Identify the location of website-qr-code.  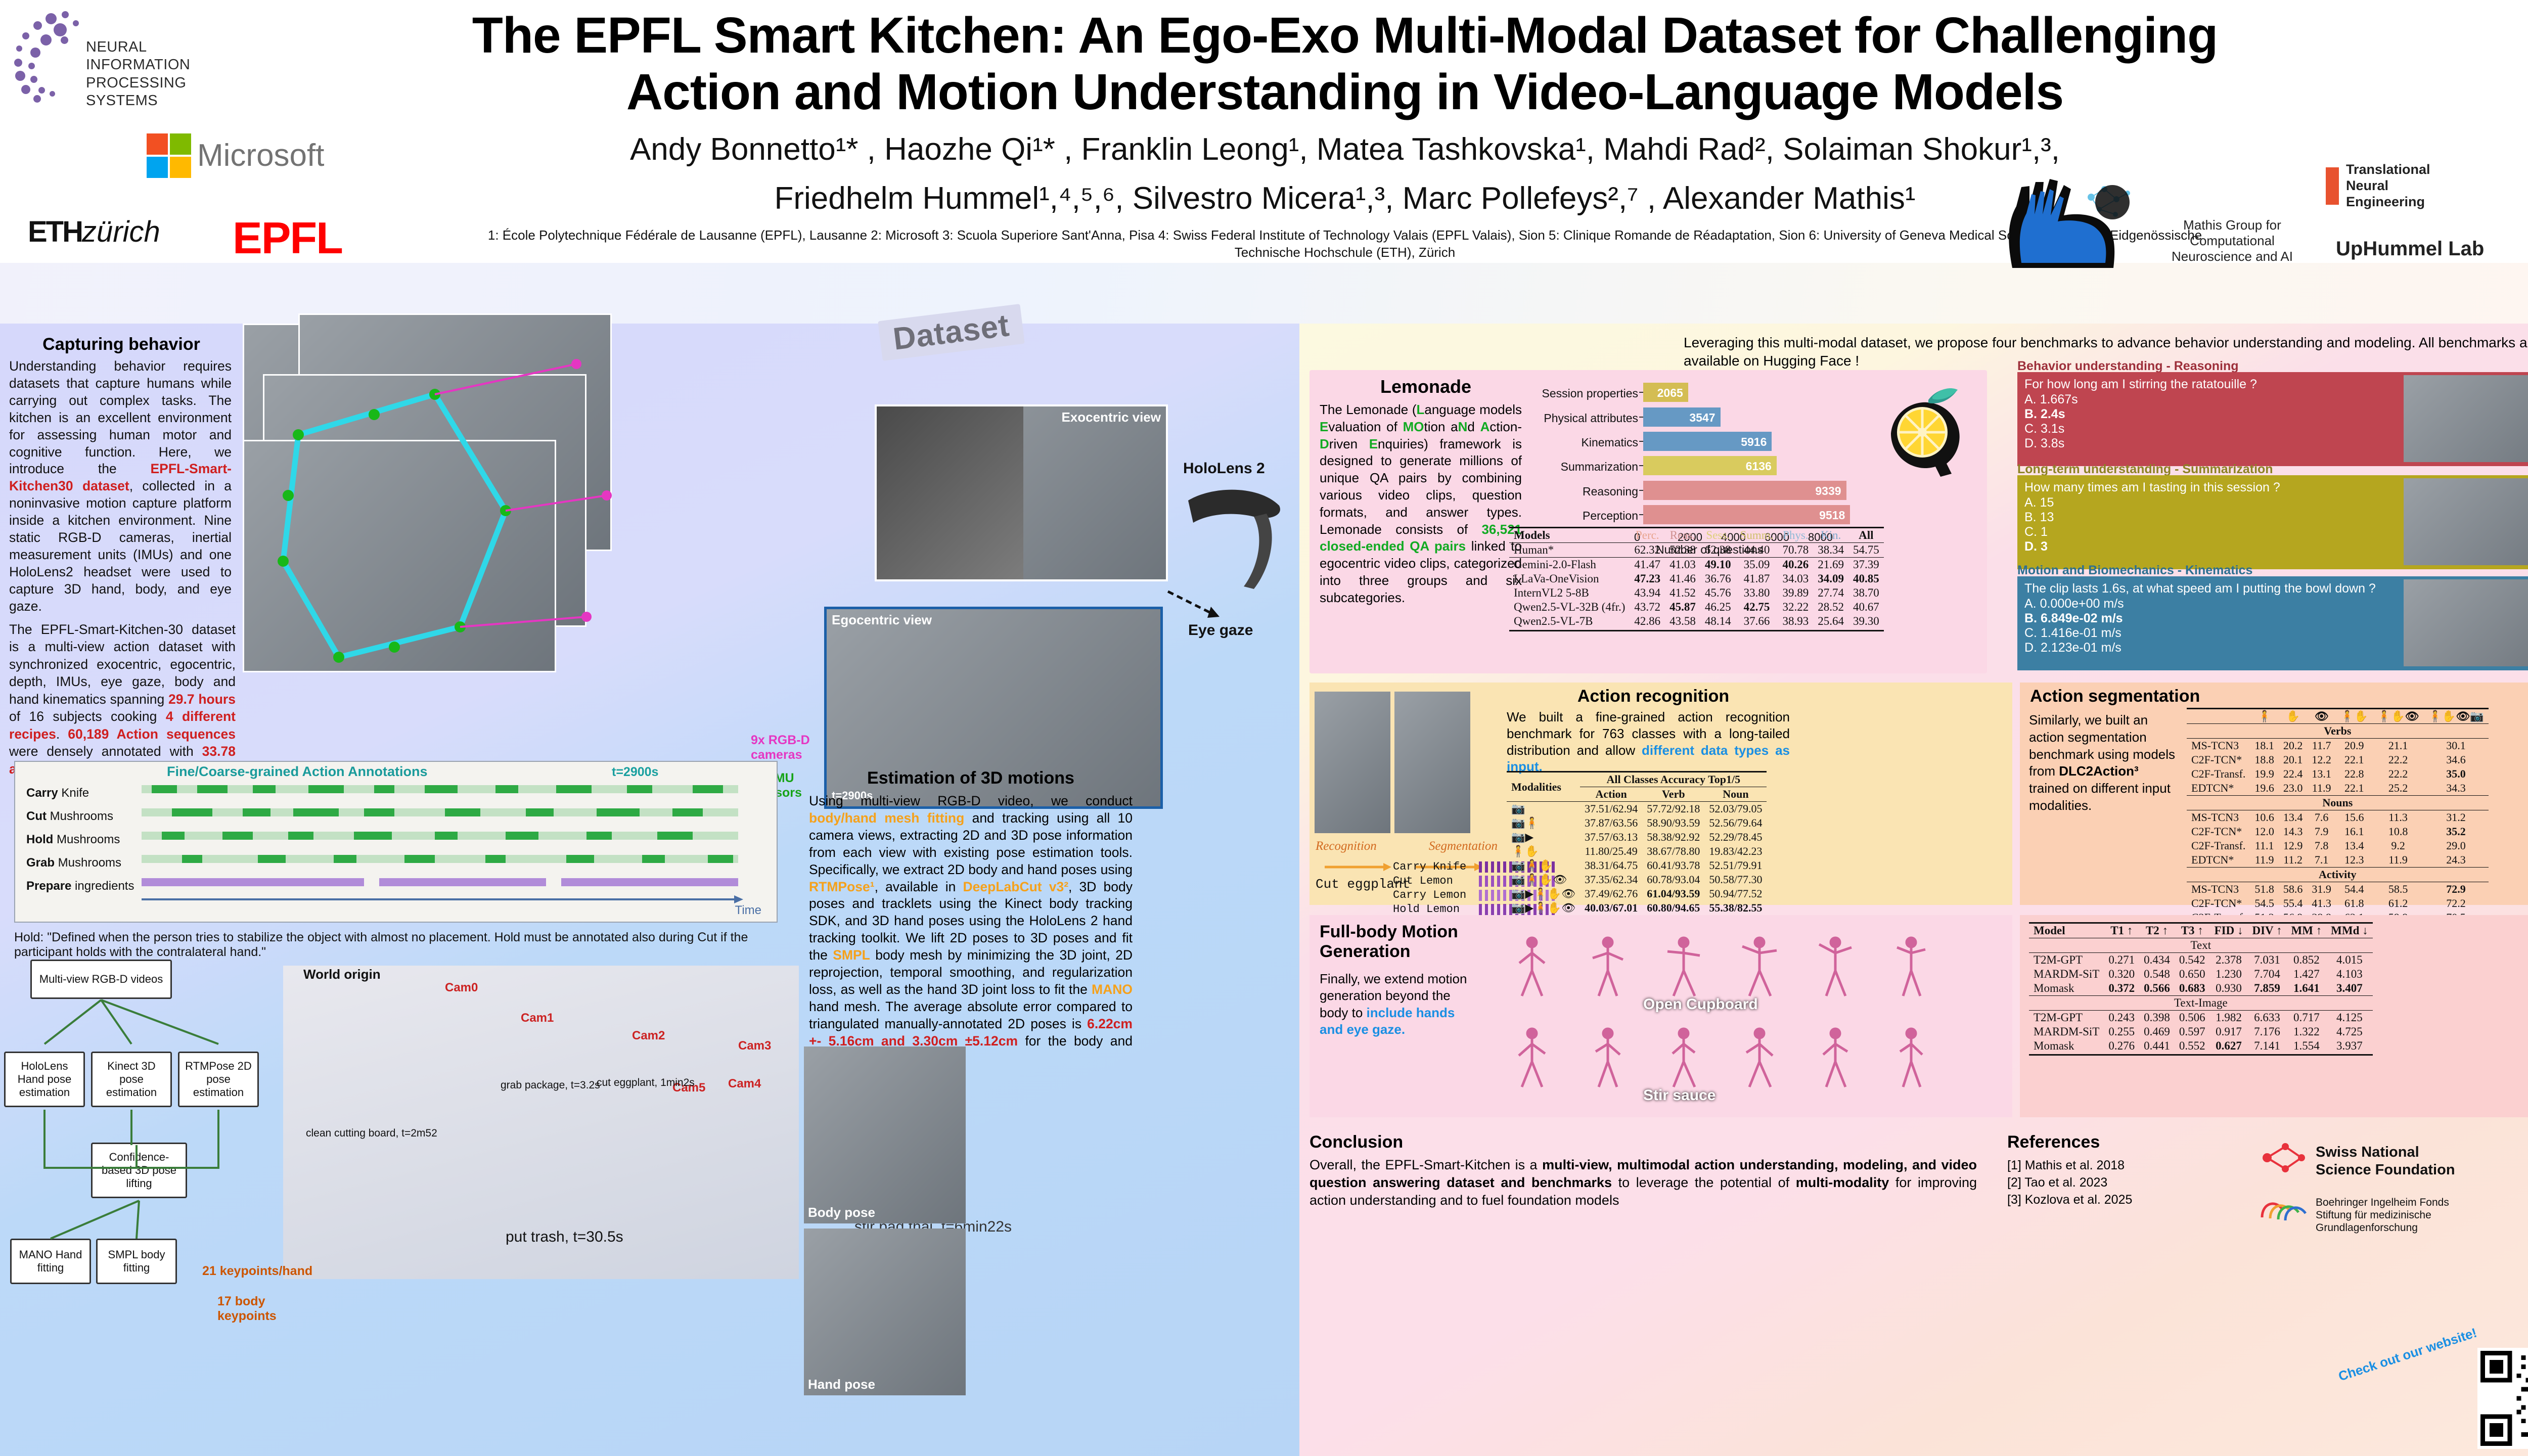
(2503, 1398).